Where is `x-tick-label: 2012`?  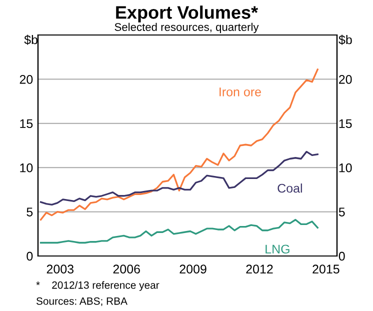
x-tick-label: 2012 is located at coordinates (259, 269).